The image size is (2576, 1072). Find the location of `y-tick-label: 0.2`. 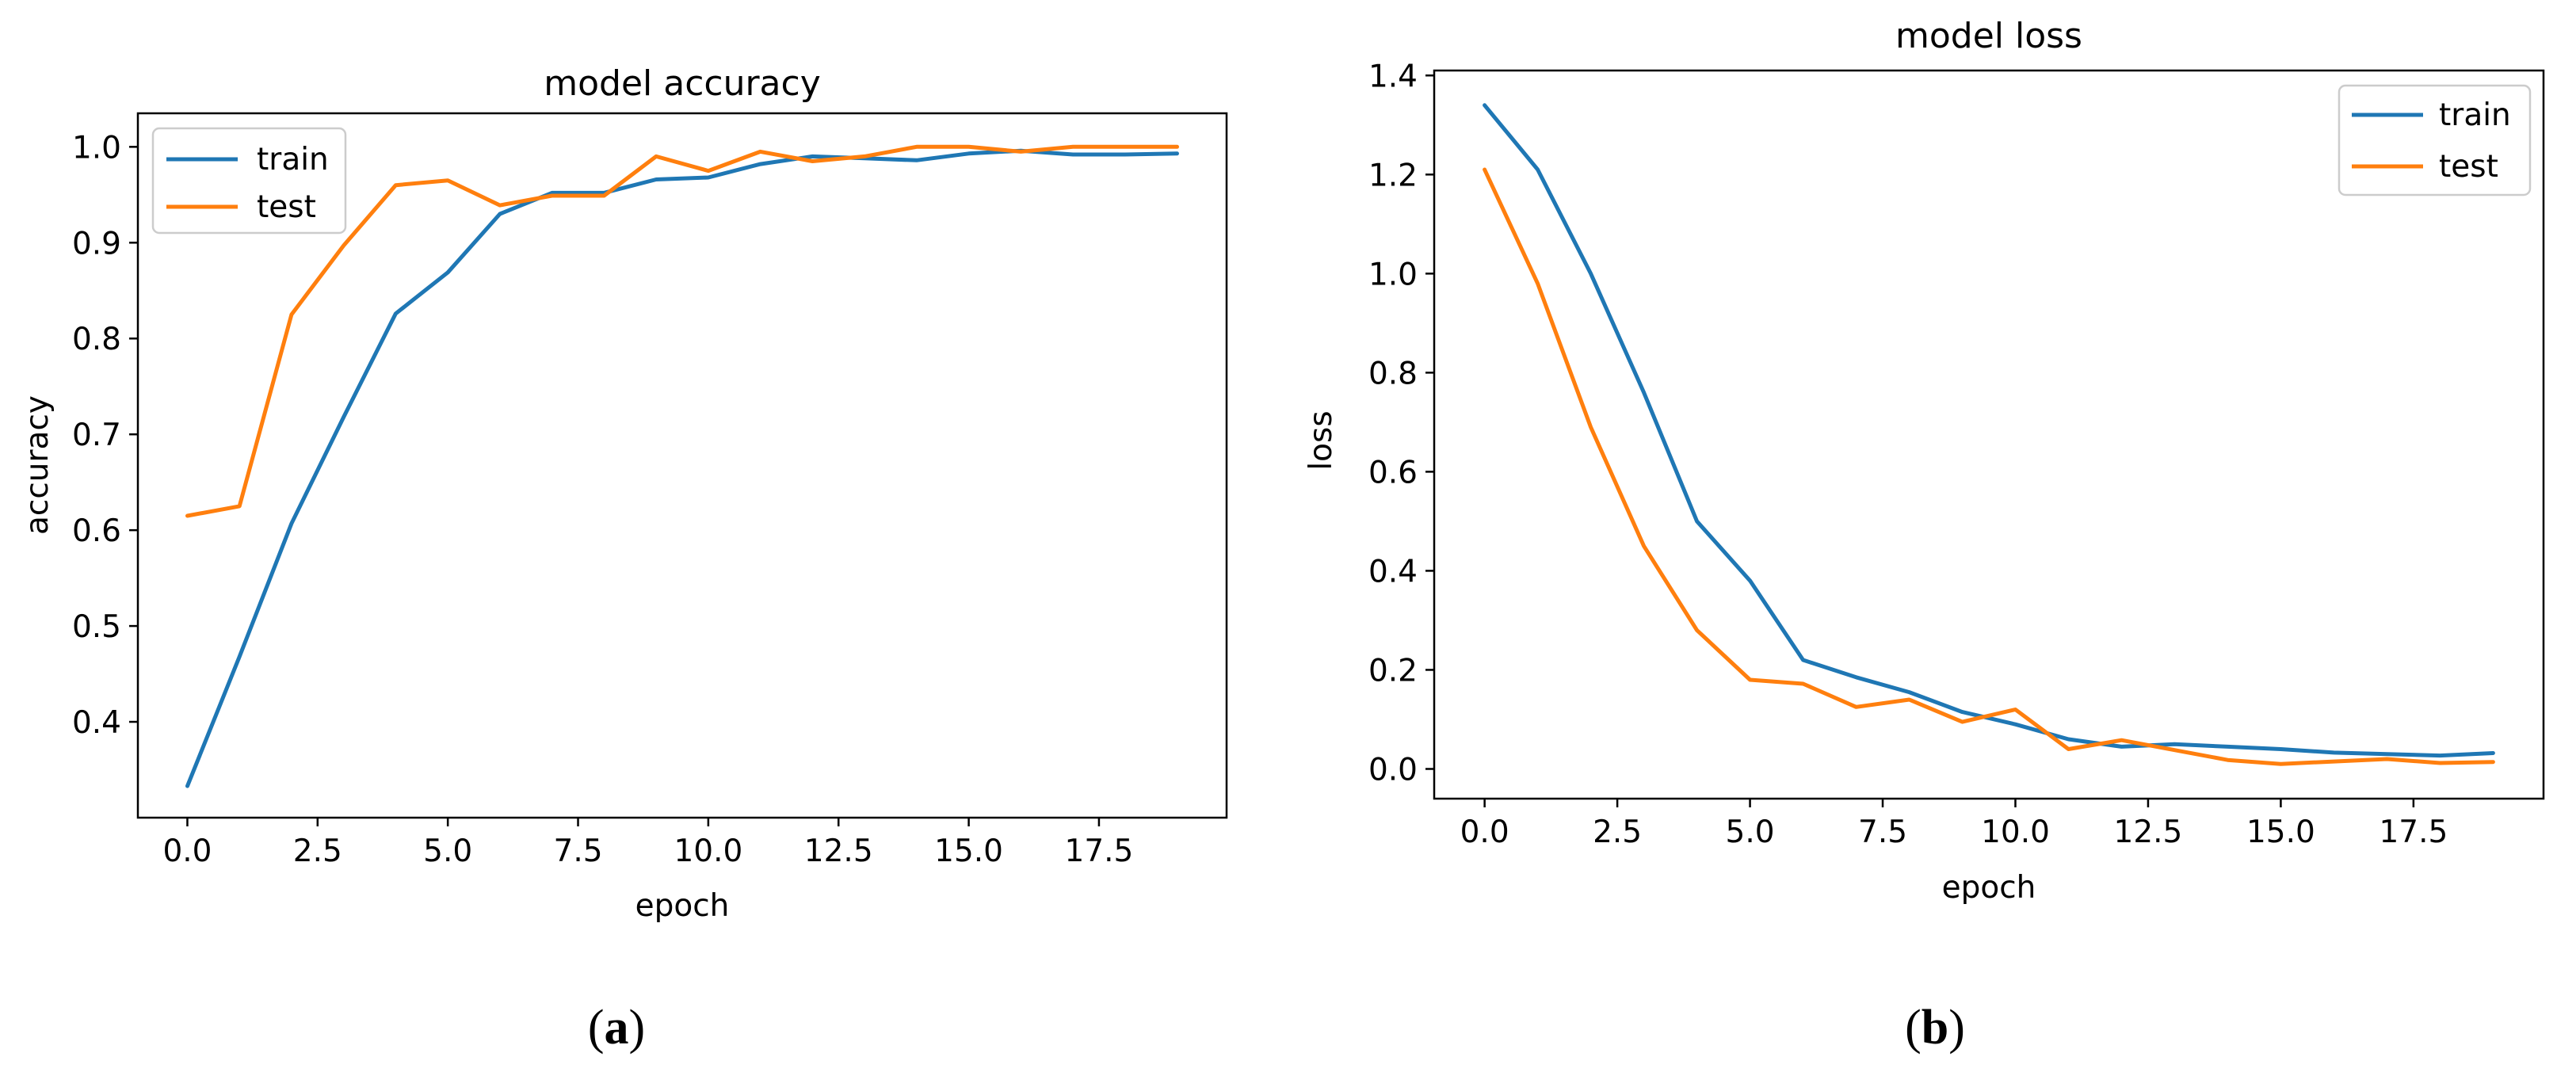

y-tick-label: 0.2 is located at coordinates (1393, 671).